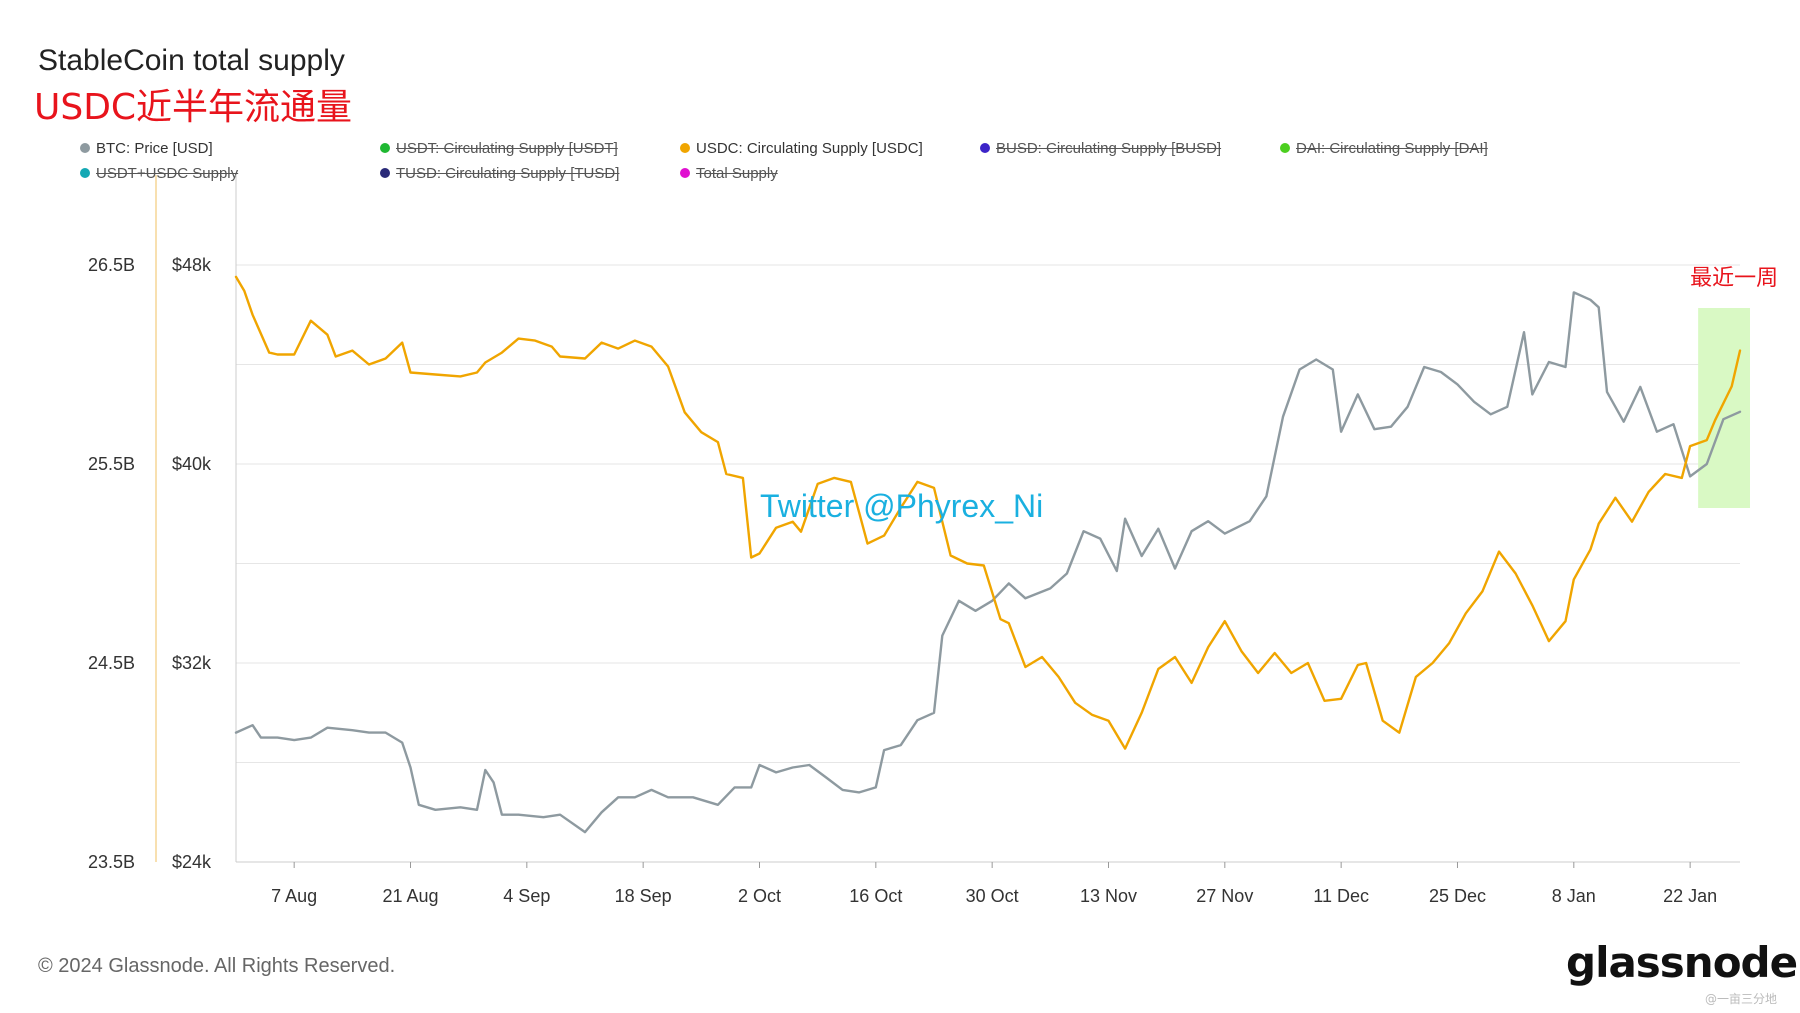 This screenshot has width=1800, height=1013. Describe the element at coordinates (1109, 148) in the screenshot. I see `legend-label: BUSD: Circulating Supply [BUSD]` at that location.